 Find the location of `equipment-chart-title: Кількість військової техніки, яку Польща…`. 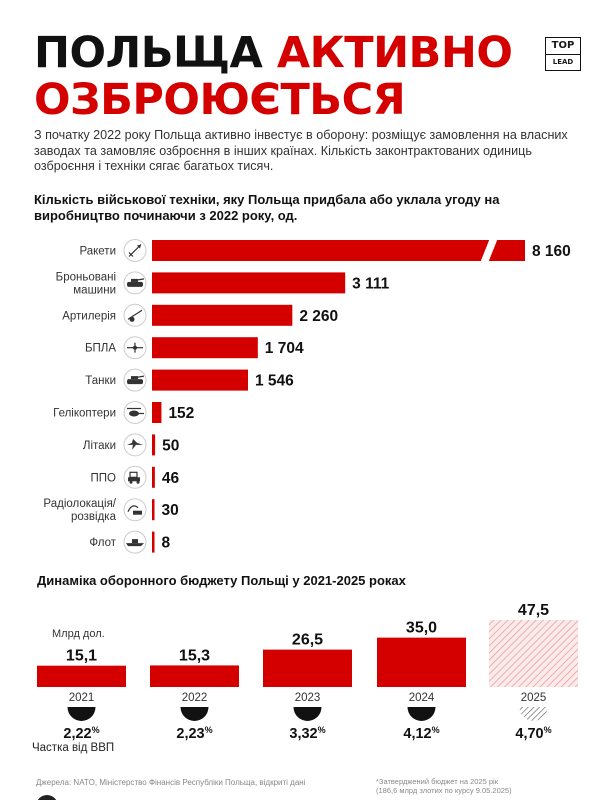

equipment-chart-title: Кількість військової техніки, яку Польща… is located at coordinates (267, 207).